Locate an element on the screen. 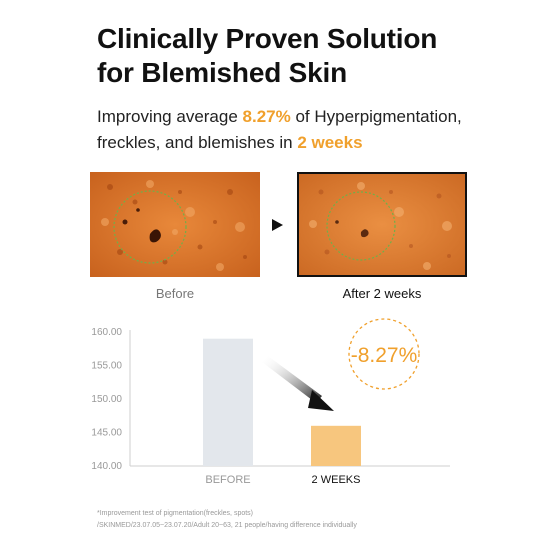 This screenshot has height=550, width=550. after-label: After 2 weeks is located at coordinates (382, 293).